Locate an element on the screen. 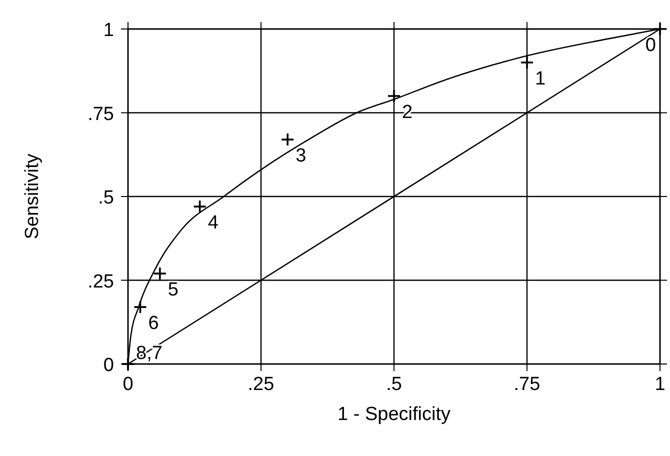  x-tick-label: .5 is located at coordinates (394, 384).